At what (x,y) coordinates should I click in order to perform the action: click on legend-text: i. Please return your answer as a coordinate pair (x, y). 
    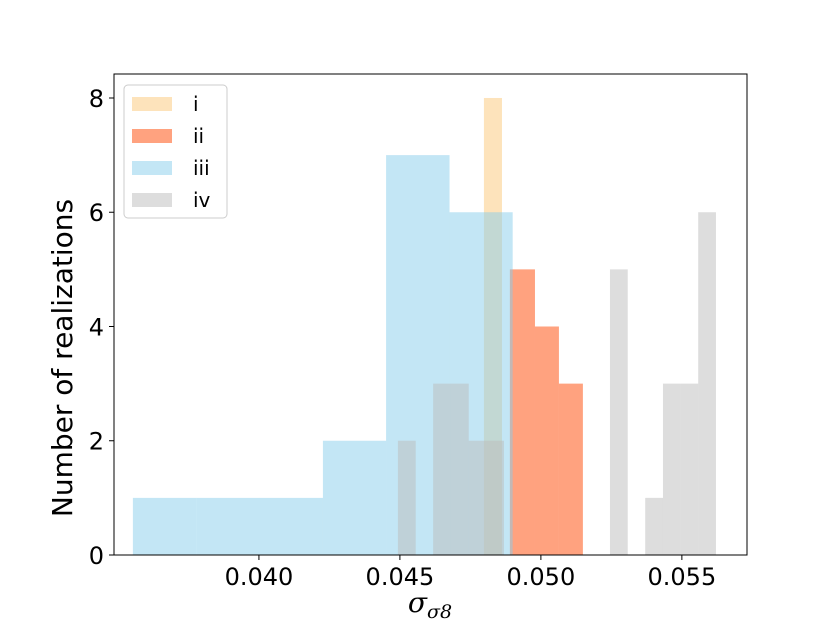
    Looking at the image, I should click on (196, 104).